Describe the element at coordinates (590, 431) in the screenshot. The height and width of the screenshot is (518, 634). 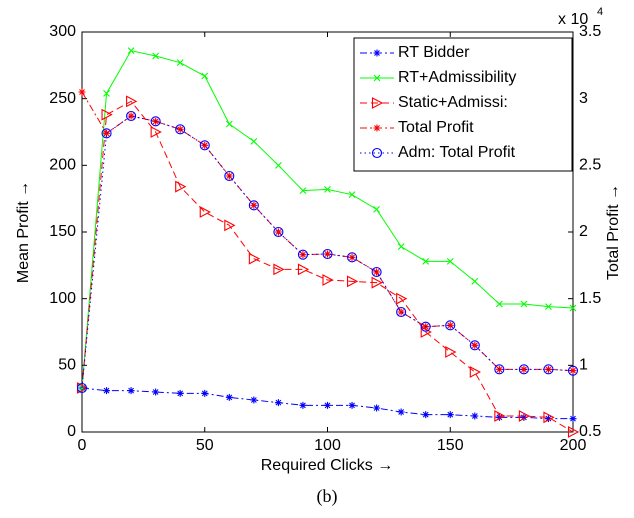
I see `y2-tick-label: 0.5` at that location.